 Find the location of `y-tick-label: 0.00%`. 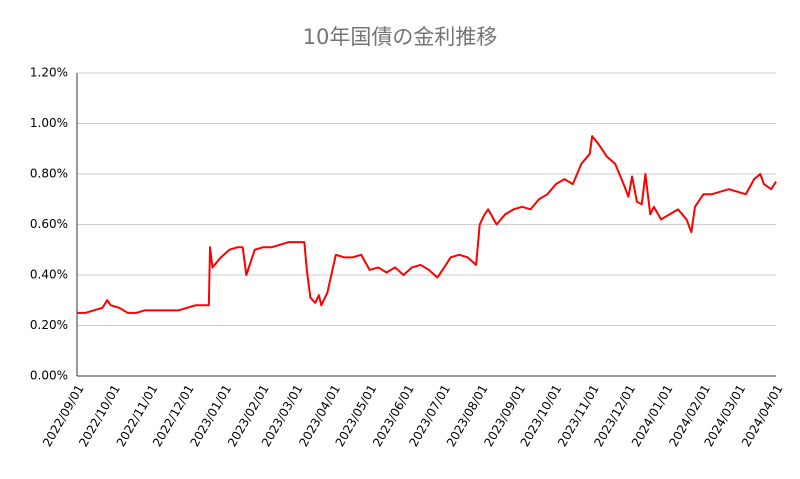

y-tick-label: 0.00% is located at coordinates (49, 376).